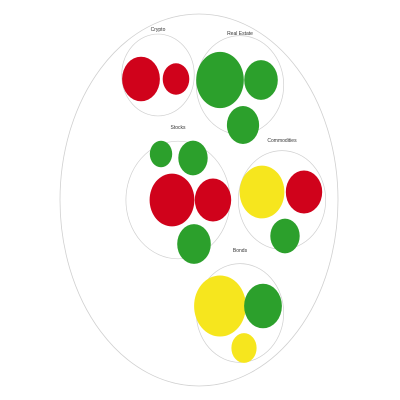 The height and width of the screenshot is (400, 400). I want to click on group-label-crypto: Crypto, so click(158, 30).